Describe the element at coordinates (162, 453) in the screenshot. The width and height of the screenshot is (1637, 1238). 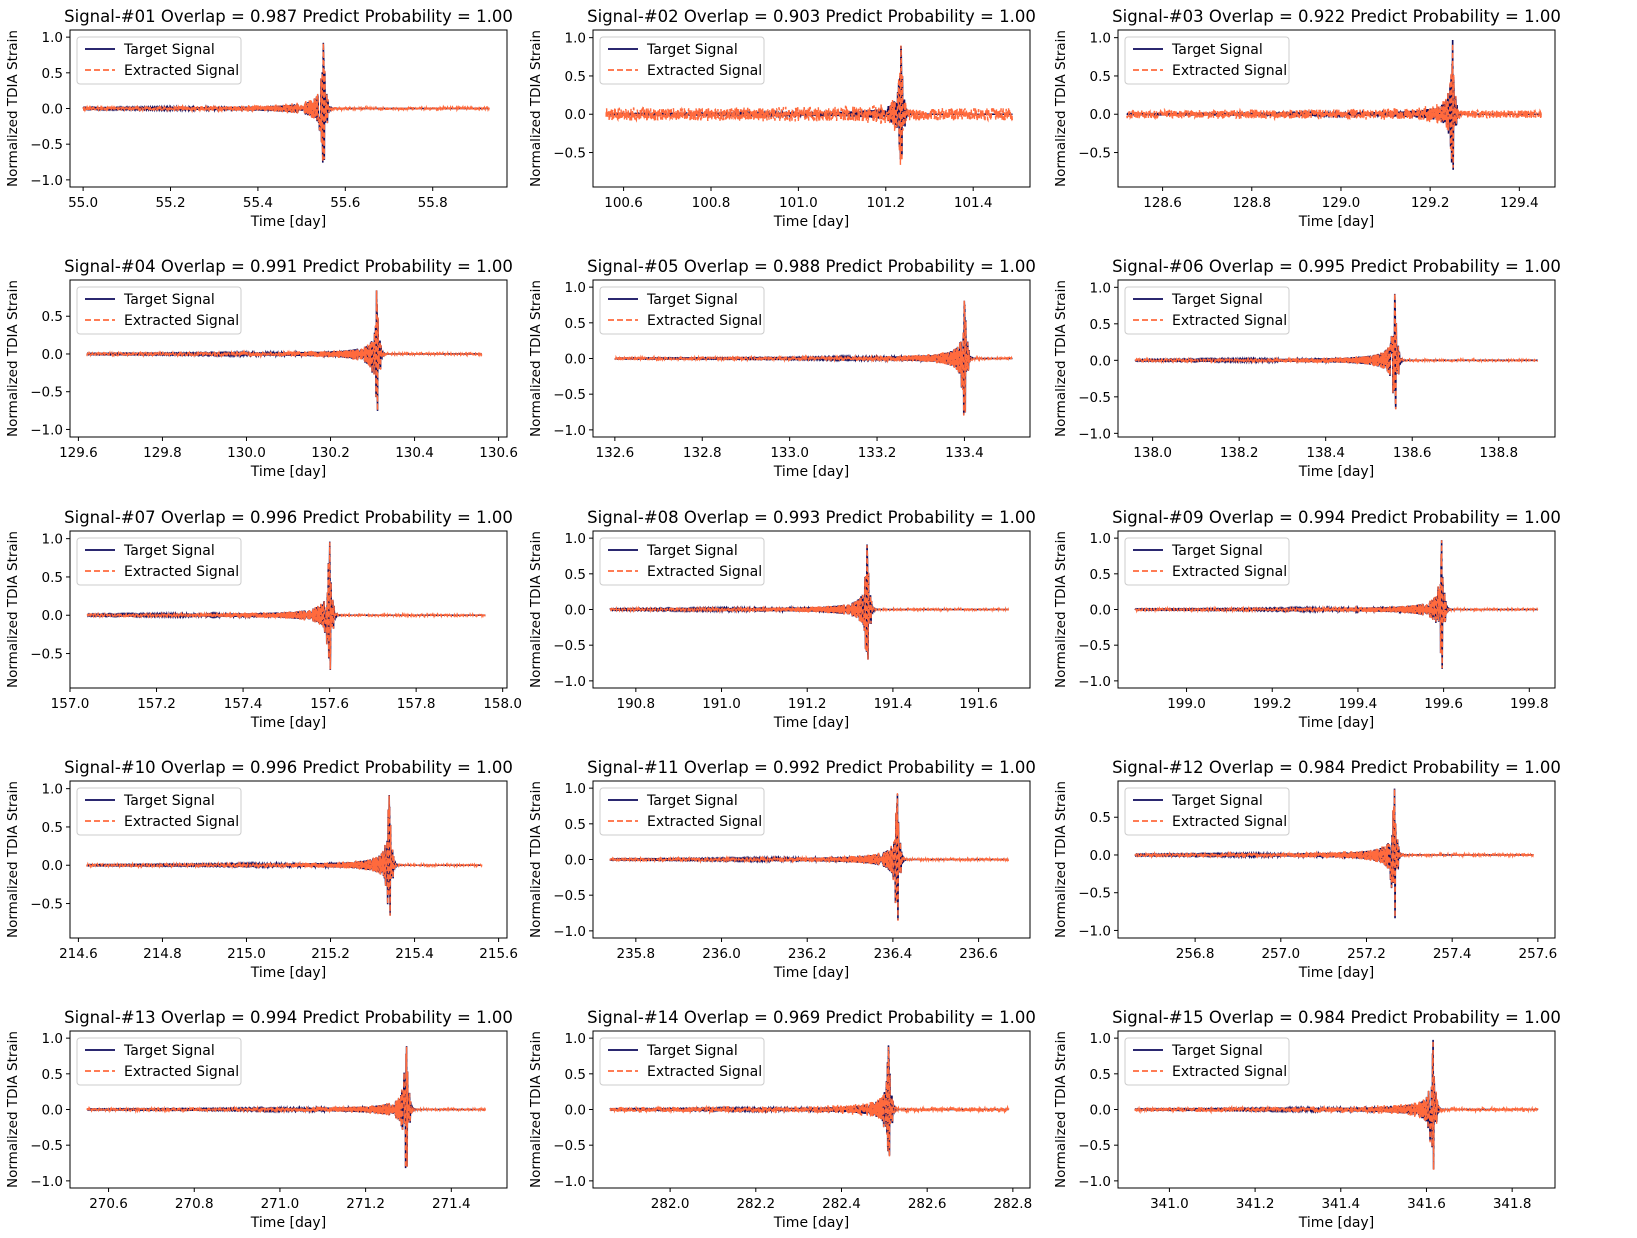
I see `x-tick-label: 129.8` at that location.